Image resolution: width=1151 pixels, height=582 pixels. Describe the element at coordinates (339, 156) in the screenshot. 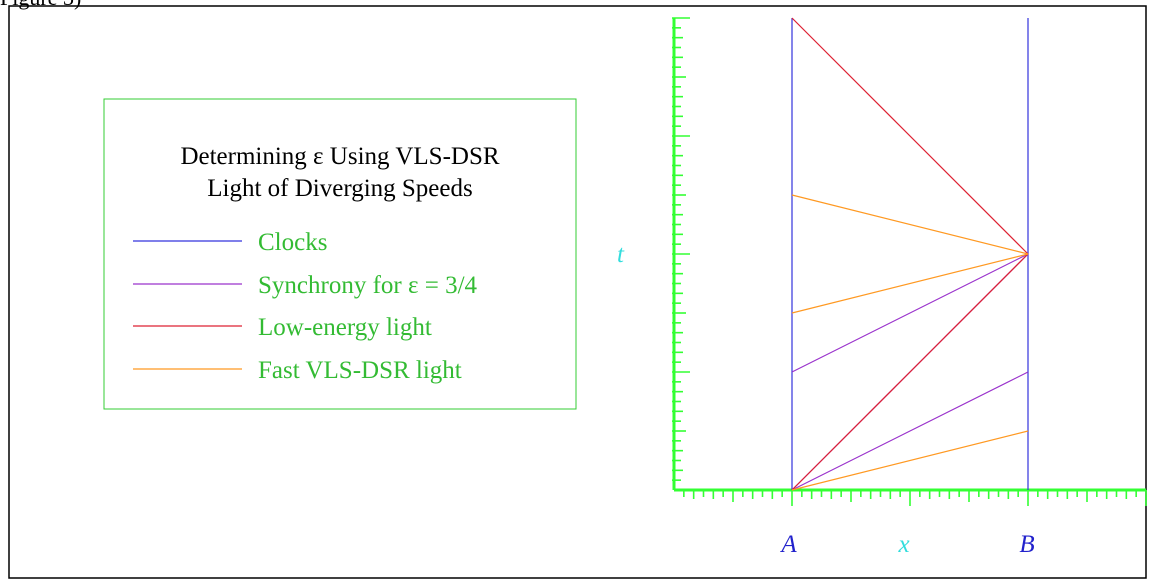

I see `legend-title-line1: Determining ε Using VLS-DSR` at that location.